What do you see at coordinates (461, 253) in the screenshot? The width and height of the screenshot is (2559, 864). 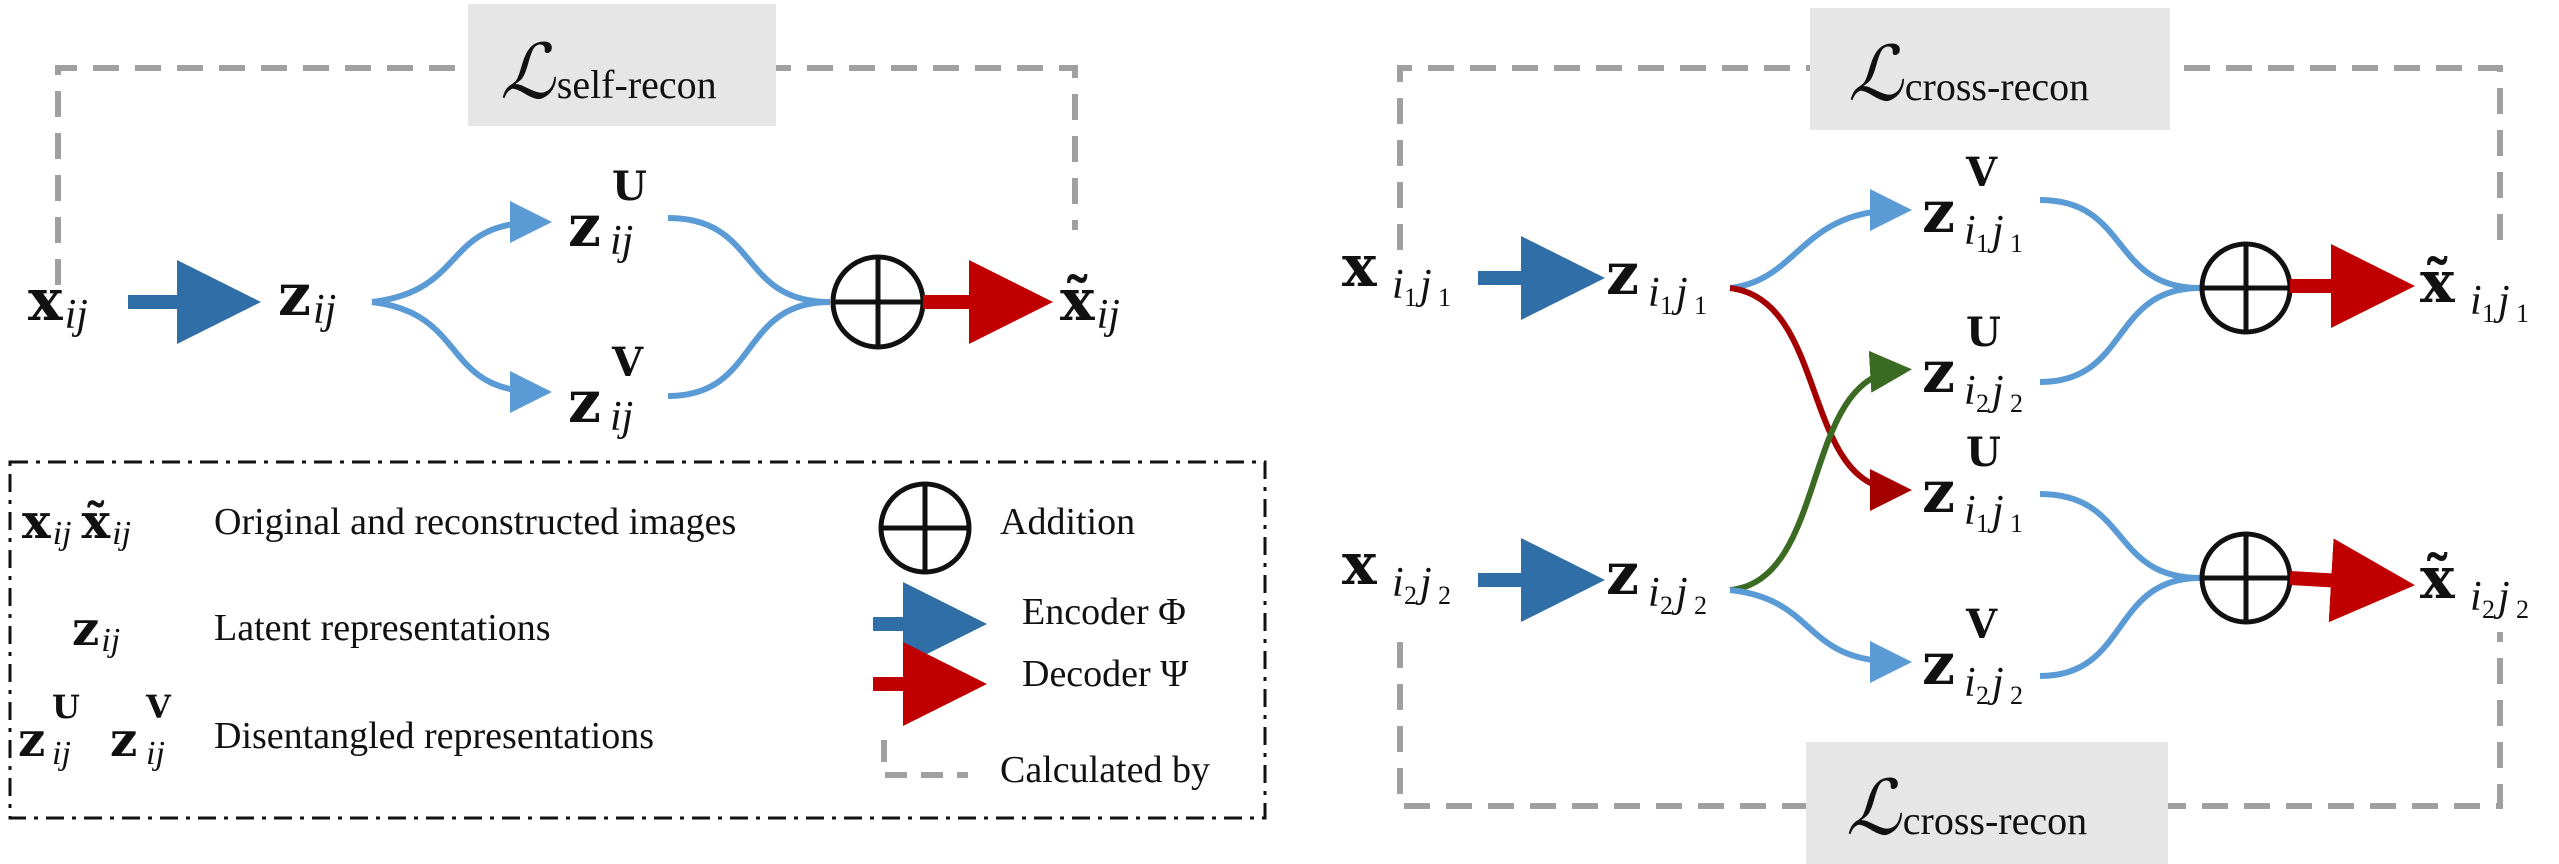 I see `self-split-upper` at bounding box center [461, 253].